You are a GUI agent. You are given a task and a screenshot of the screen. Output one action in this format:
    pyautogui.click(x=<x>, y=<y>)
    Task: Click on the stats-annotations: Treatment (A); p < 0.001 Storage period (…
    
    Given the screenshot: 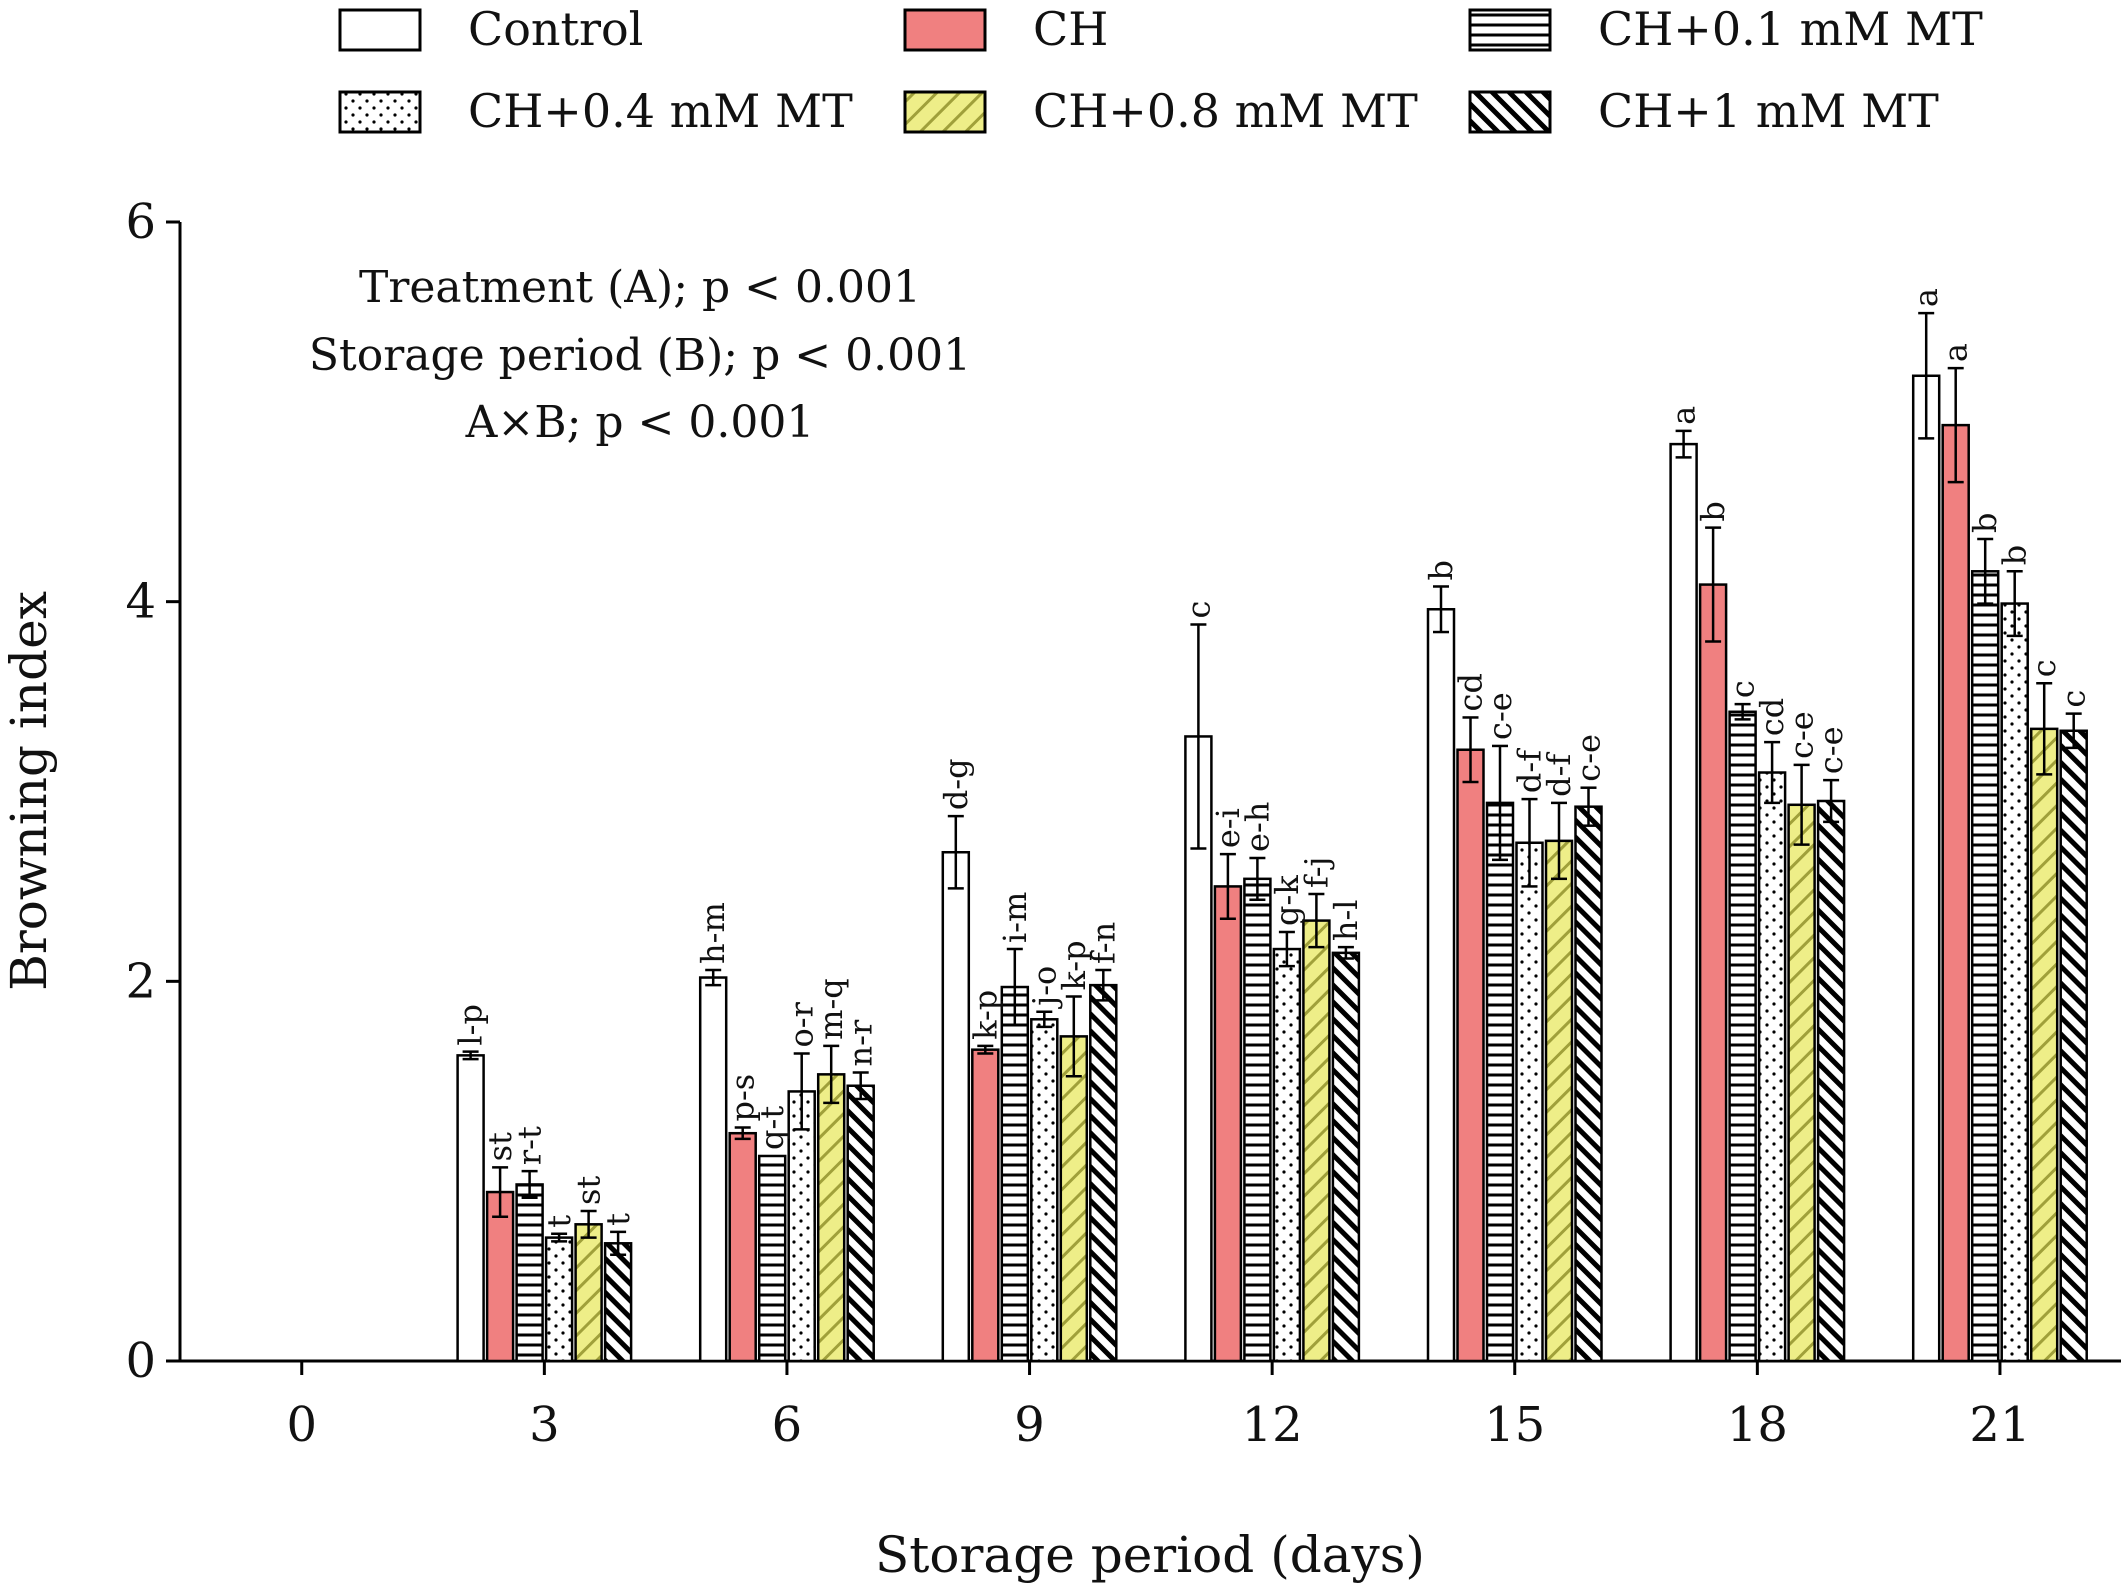 What is the action you would take?
    pyautogui.click(x=640, y=355)
    